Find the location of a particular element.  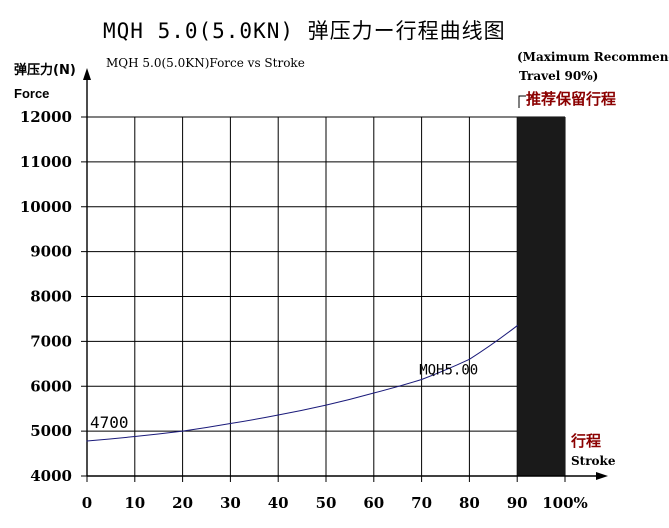

recommended-travel-label: 推荐保留行程 is located at coordinates (571, 99).